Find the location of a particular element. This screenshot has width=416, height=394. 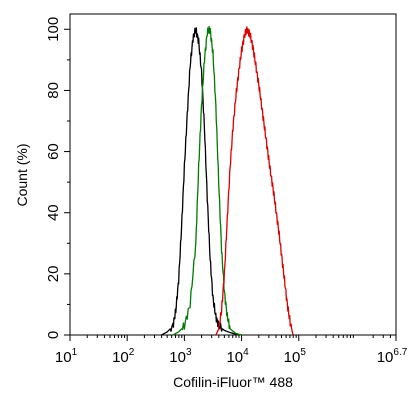

x-axis-ticks: 10¹ 10² 10³ 10⁴ 10⁵ 106.7 is located at coordinates (231, 350).